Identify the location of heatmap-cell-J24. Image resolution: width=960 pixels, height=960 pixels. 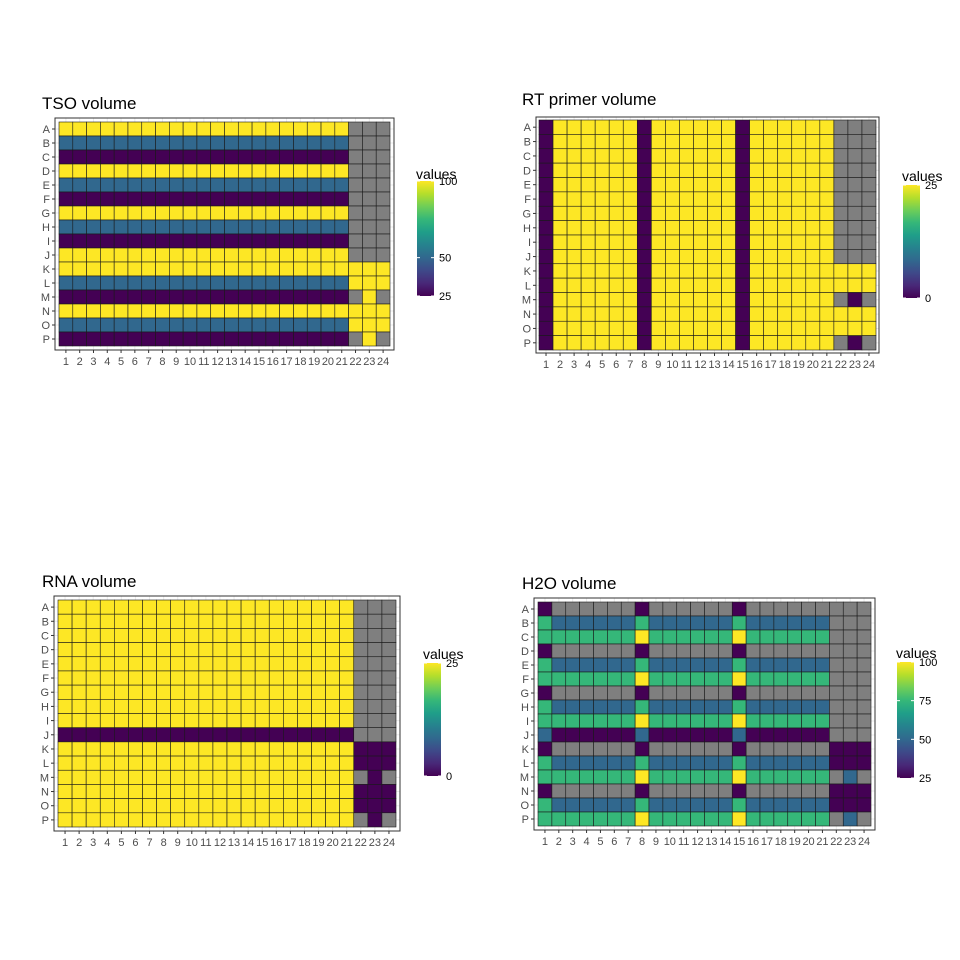
(869, 257).